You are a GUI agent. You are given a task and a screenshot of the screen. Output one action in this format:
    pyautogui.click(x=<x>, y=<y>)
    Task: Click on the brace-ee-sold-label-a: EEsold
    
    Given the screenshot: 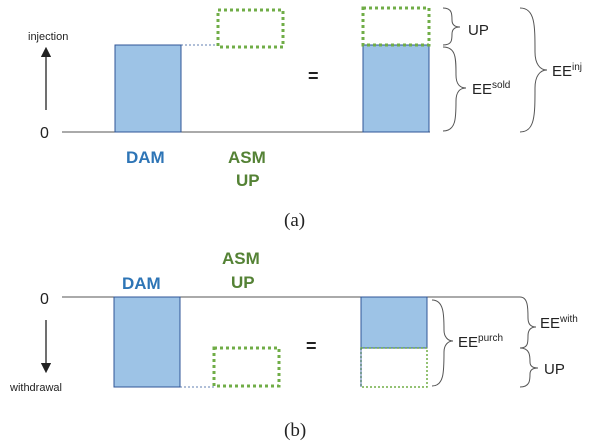 What is the action you would take?
    pyautogui.click(x=491, y=89)
    